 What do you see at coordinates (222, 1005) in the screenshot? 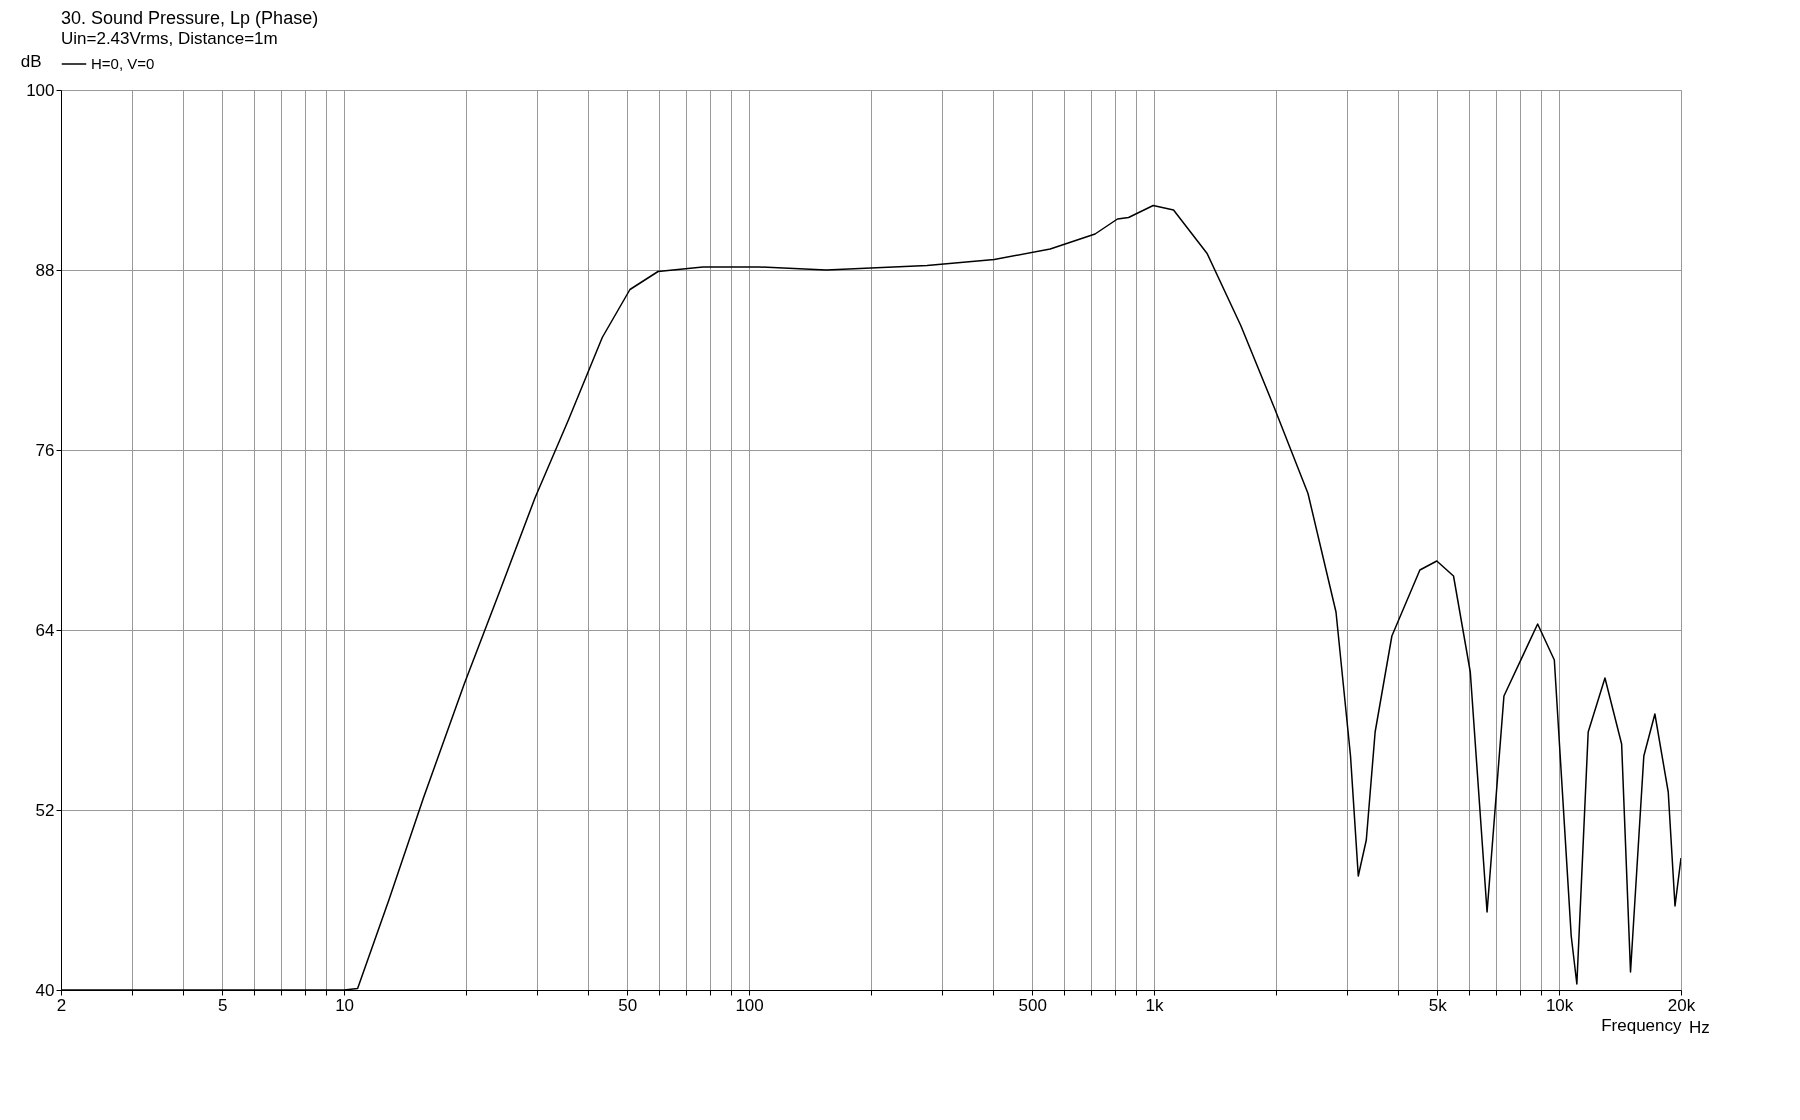
I see `x-tick-label: 5` at bounding box center [222, 1005].